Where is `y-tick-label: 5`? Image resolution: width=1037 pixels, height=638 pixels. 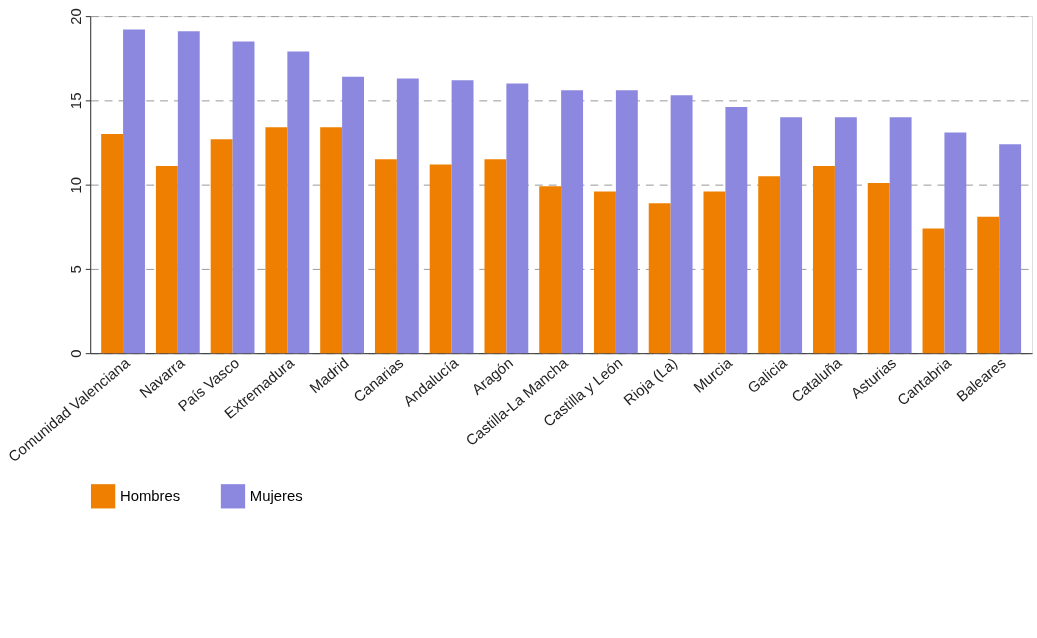 y-tick-label: 5 is located at coordinates (75, 269).